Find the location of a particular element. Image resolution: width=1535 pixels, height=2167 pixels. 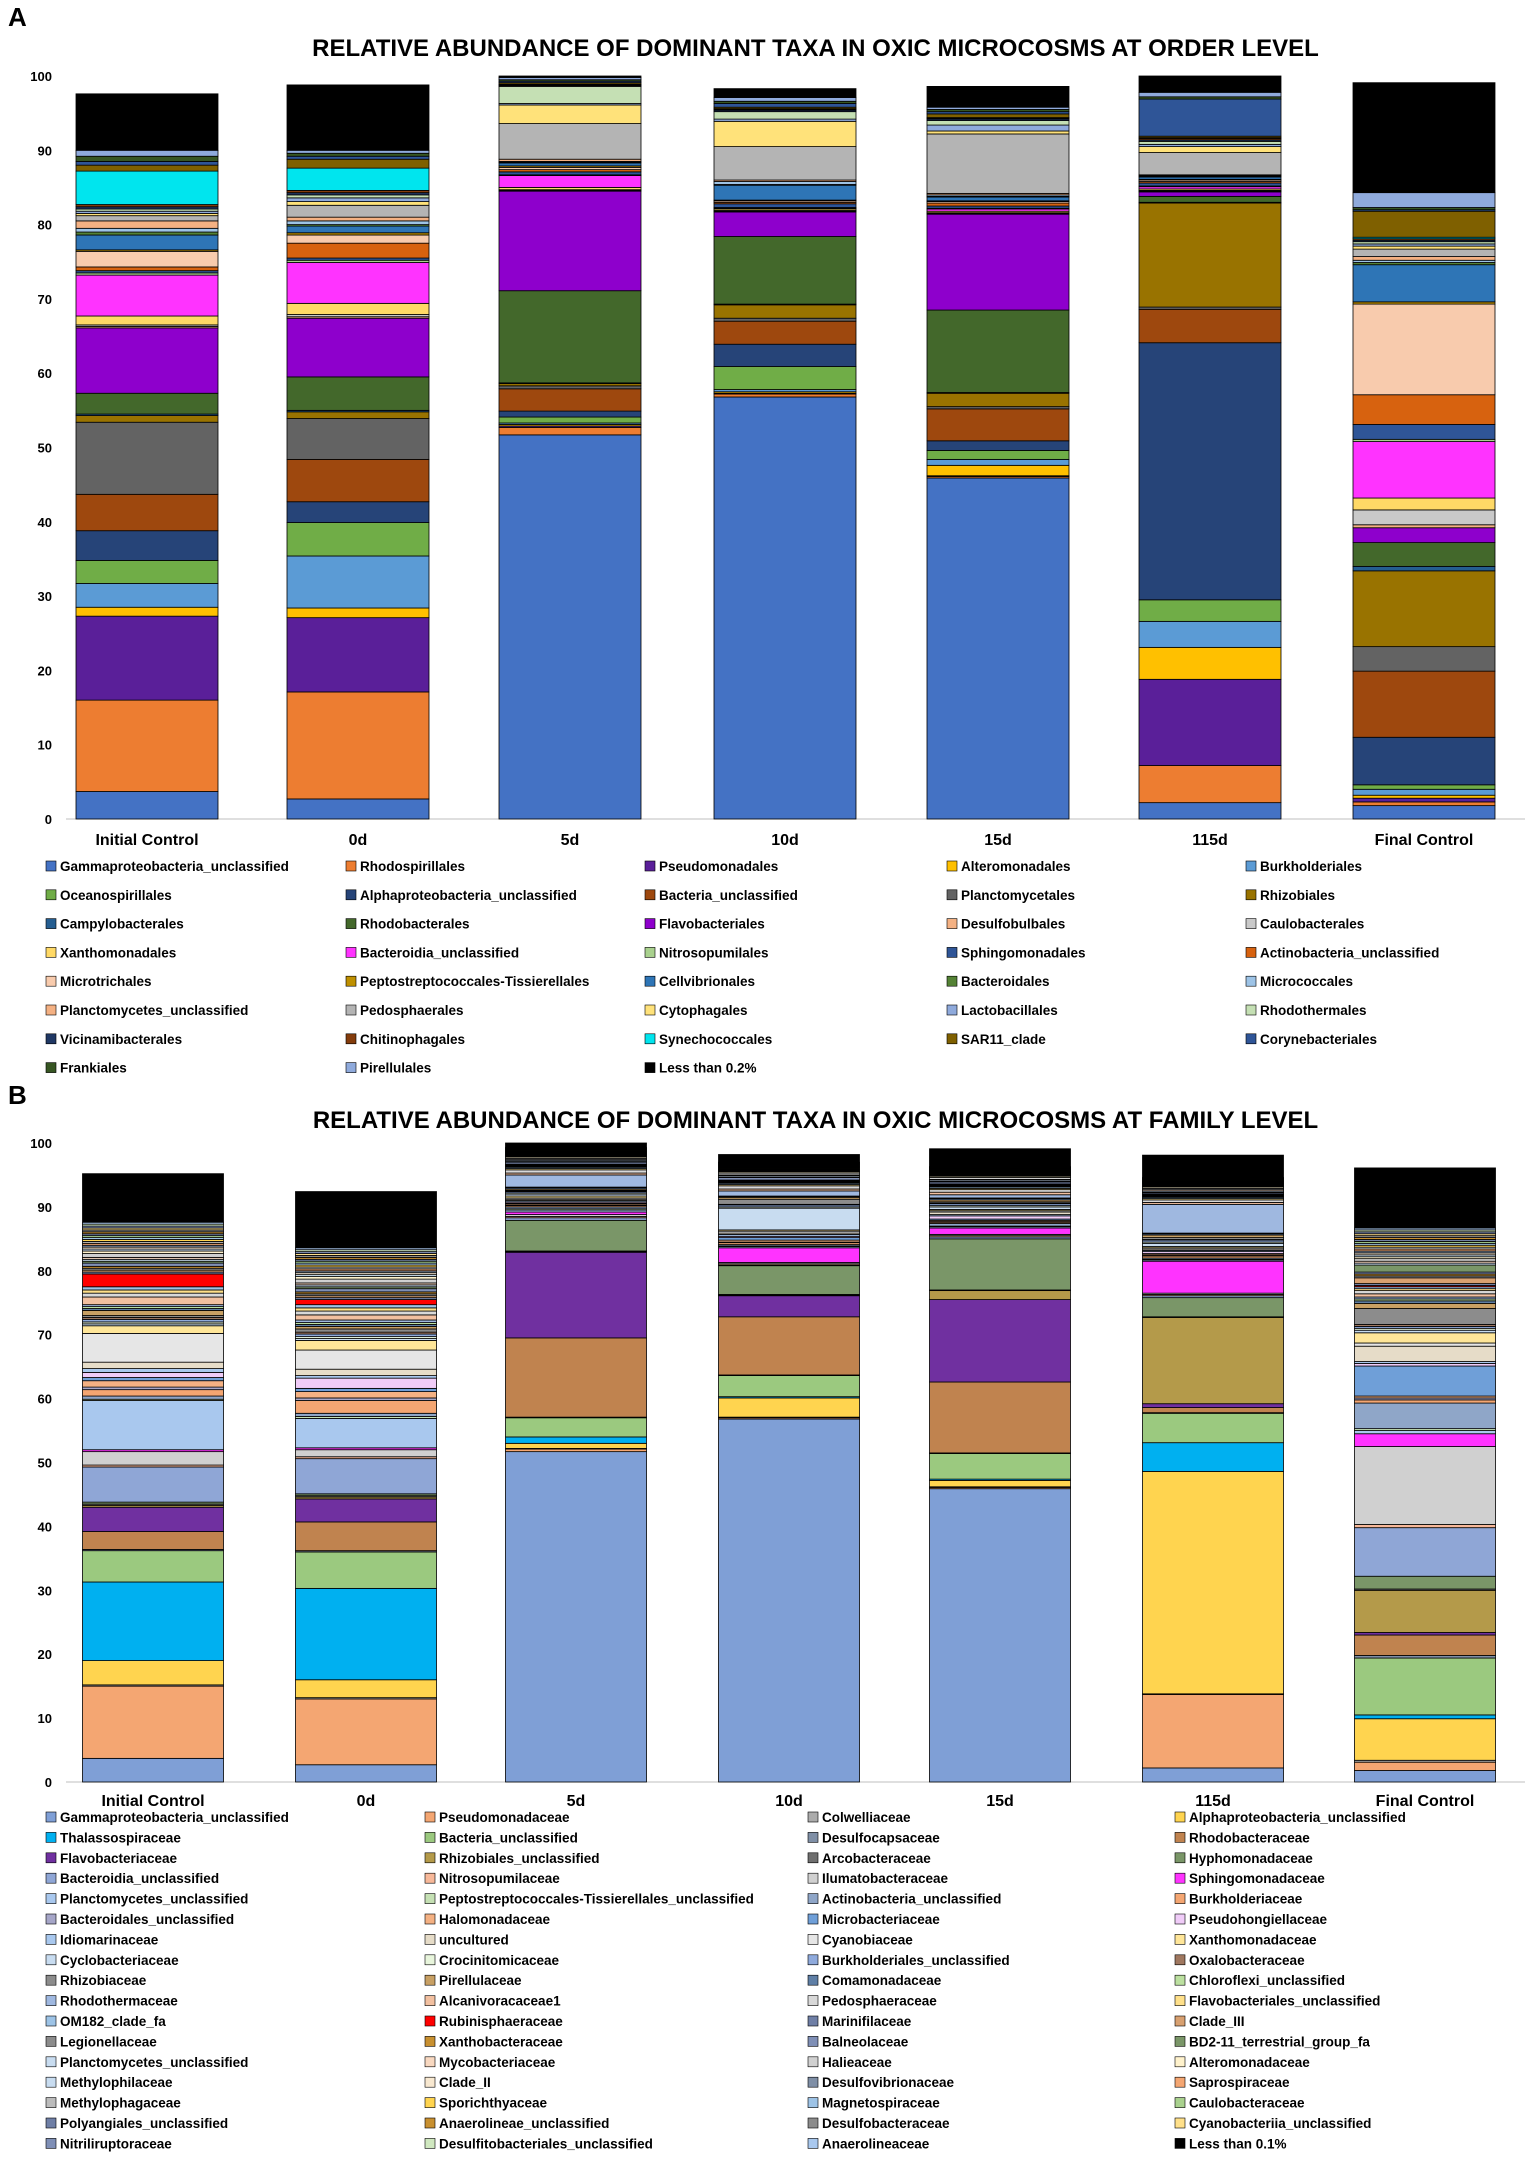

legend-item: Oceanospirillales is located at coordinates (108, 895).